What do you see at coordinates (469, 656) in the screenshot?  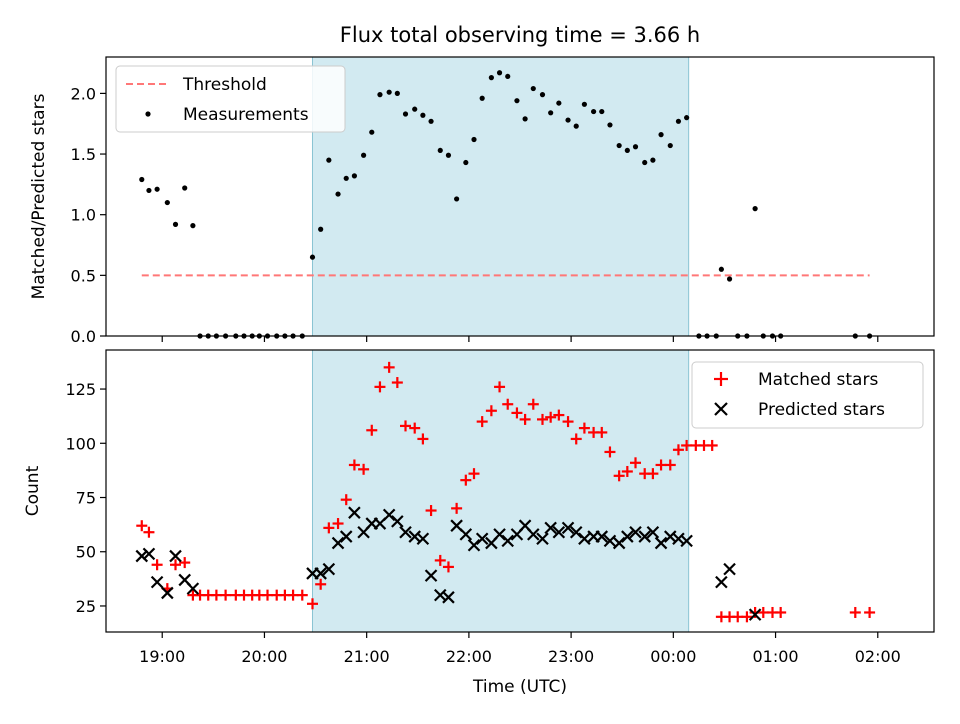 I see `x-tick-label: 22:00` at bounding box center [469, 656].